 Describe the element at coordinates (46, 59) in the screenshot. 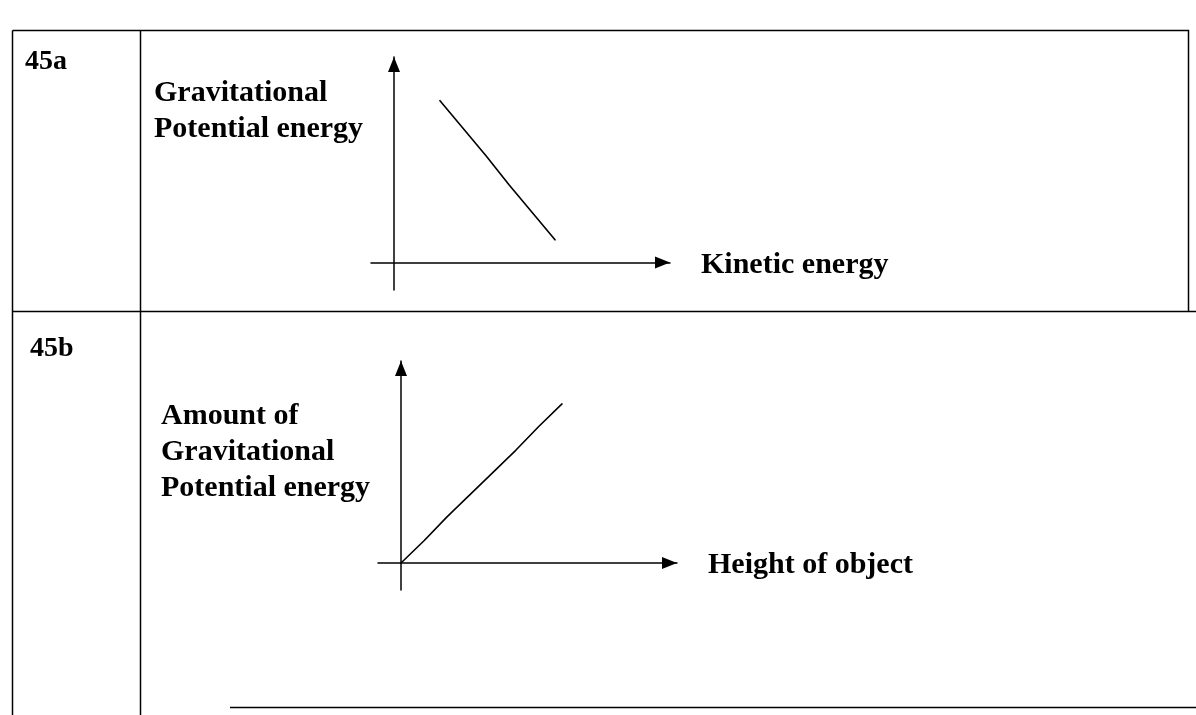

I see `text: 45a` at that location.